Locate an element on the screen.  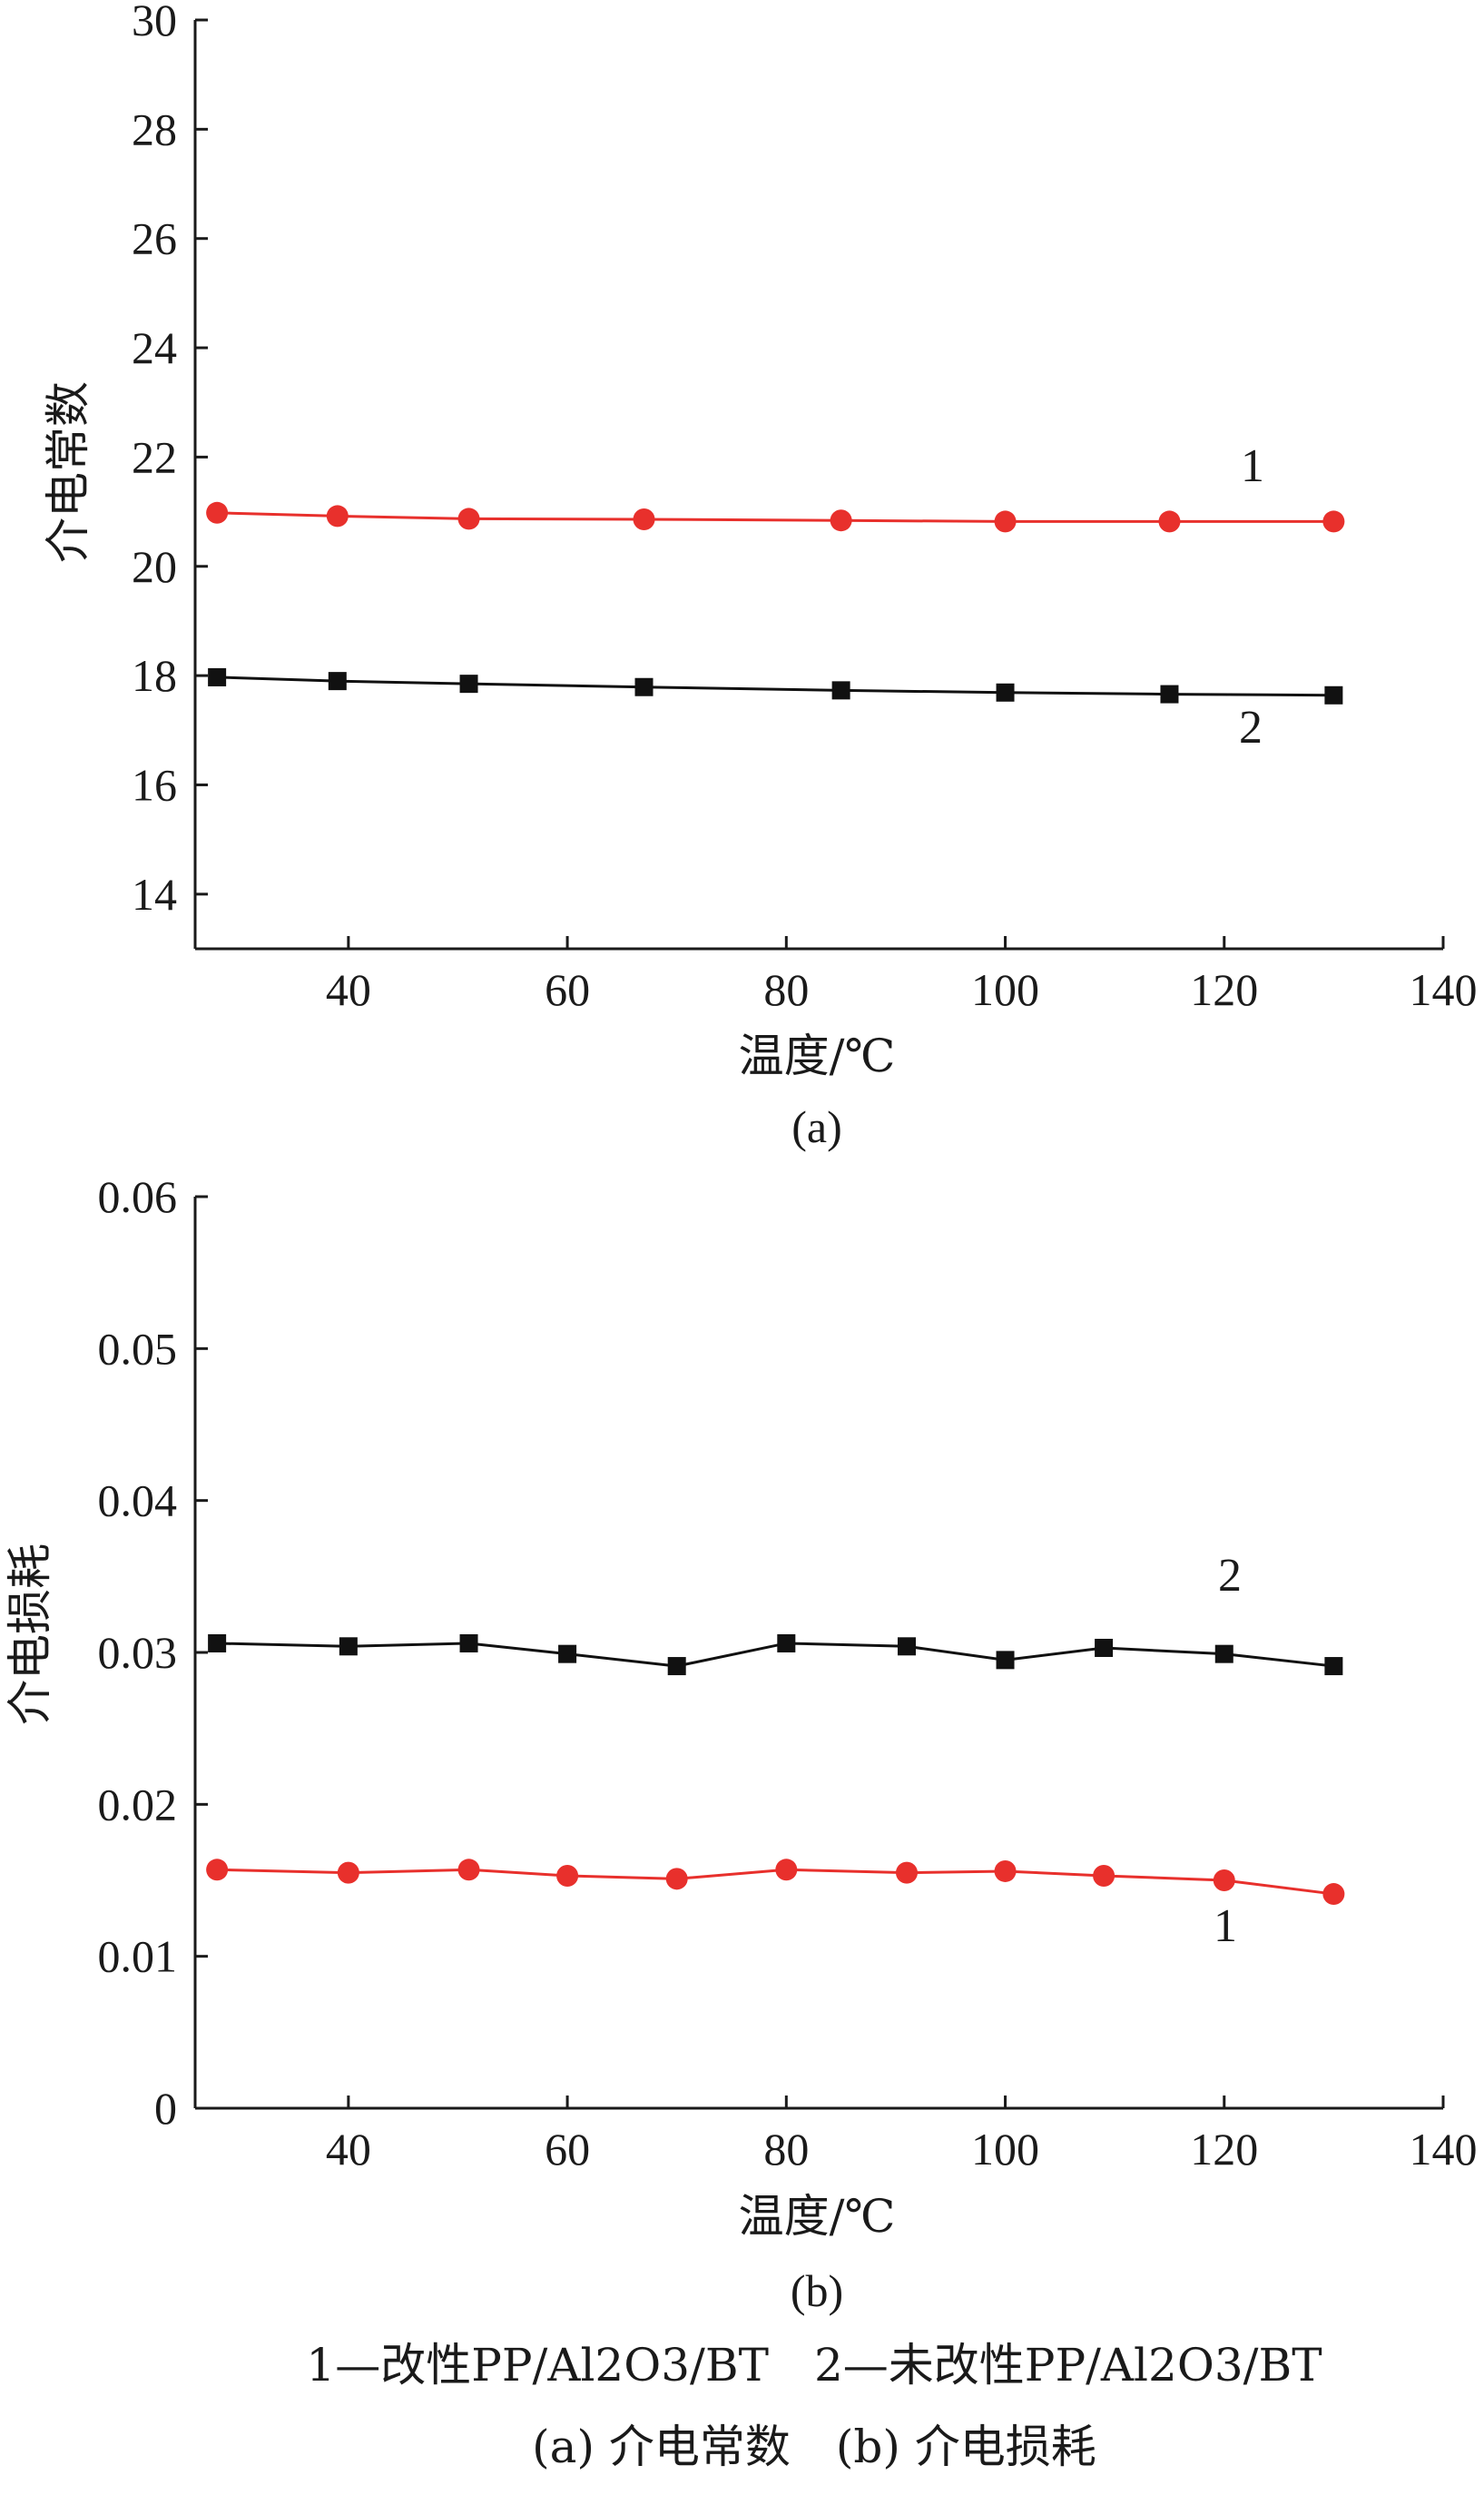
legend-caption: 1—改性PP/Al2O3/BT 2—未改性PP/Al2O3/BT is located at coordinates (814, 2365).